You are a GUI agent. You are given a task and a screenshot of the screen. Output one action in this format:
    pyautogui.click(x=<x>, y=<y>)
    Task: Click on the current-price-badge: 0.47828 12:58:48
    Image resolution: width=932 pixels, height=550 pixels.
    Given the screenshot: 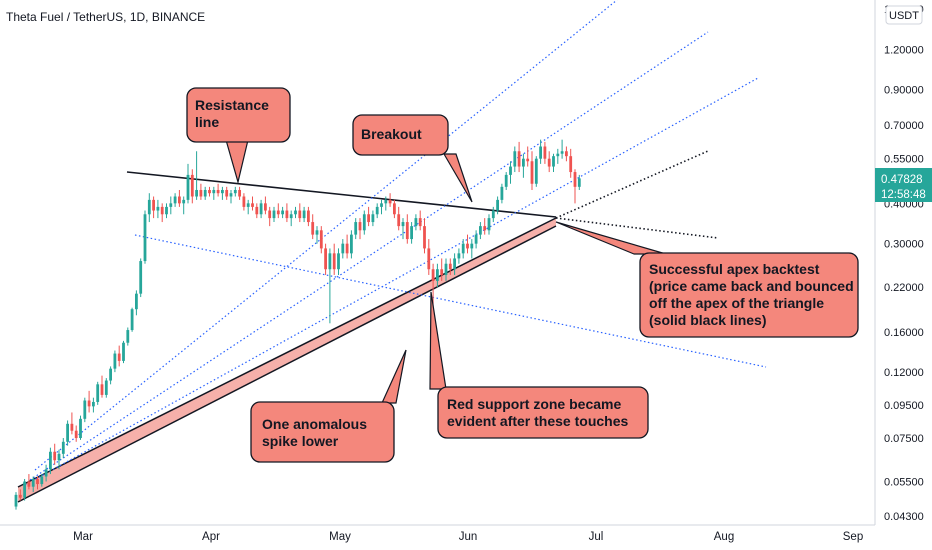 What is the action you would take?
    pyautogui.click(x=903, y=185)
    